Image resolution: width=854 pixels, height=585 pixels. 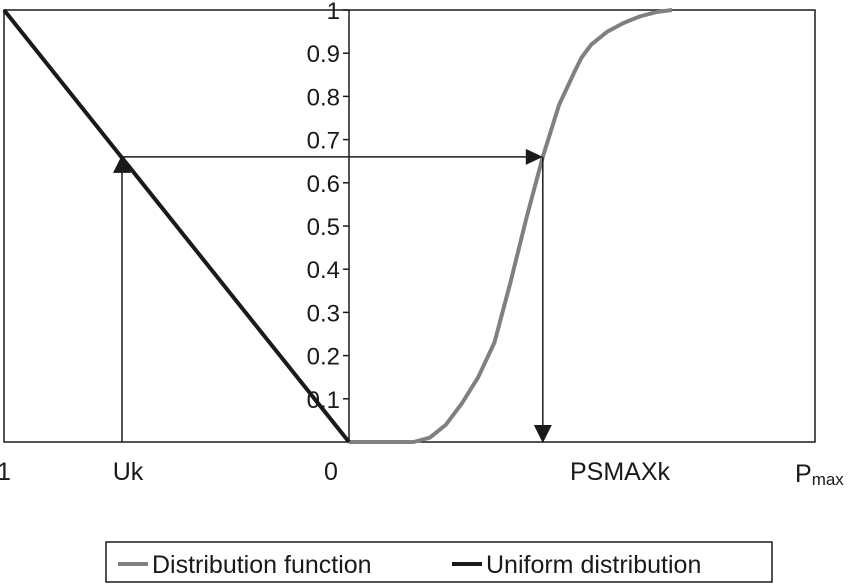 What do you see at coordinates (323, 357) in the screenshot?
I see `y-tick-label: 0.2` at bounding box center [323, 357].